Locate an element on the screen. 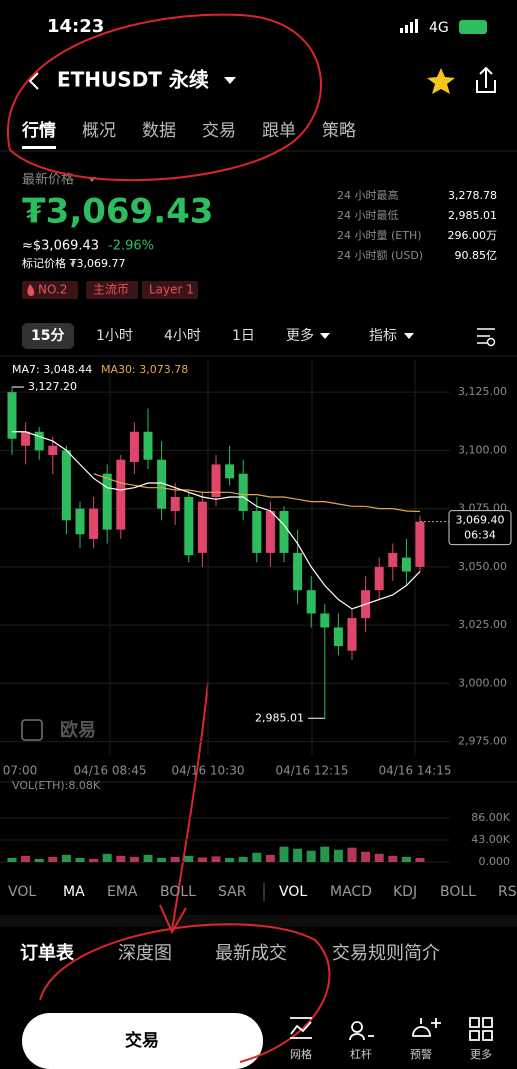 The image size is (517, 1069). ma30-legend: MA30: 3,073.78 is located at coordinates (144, 369).